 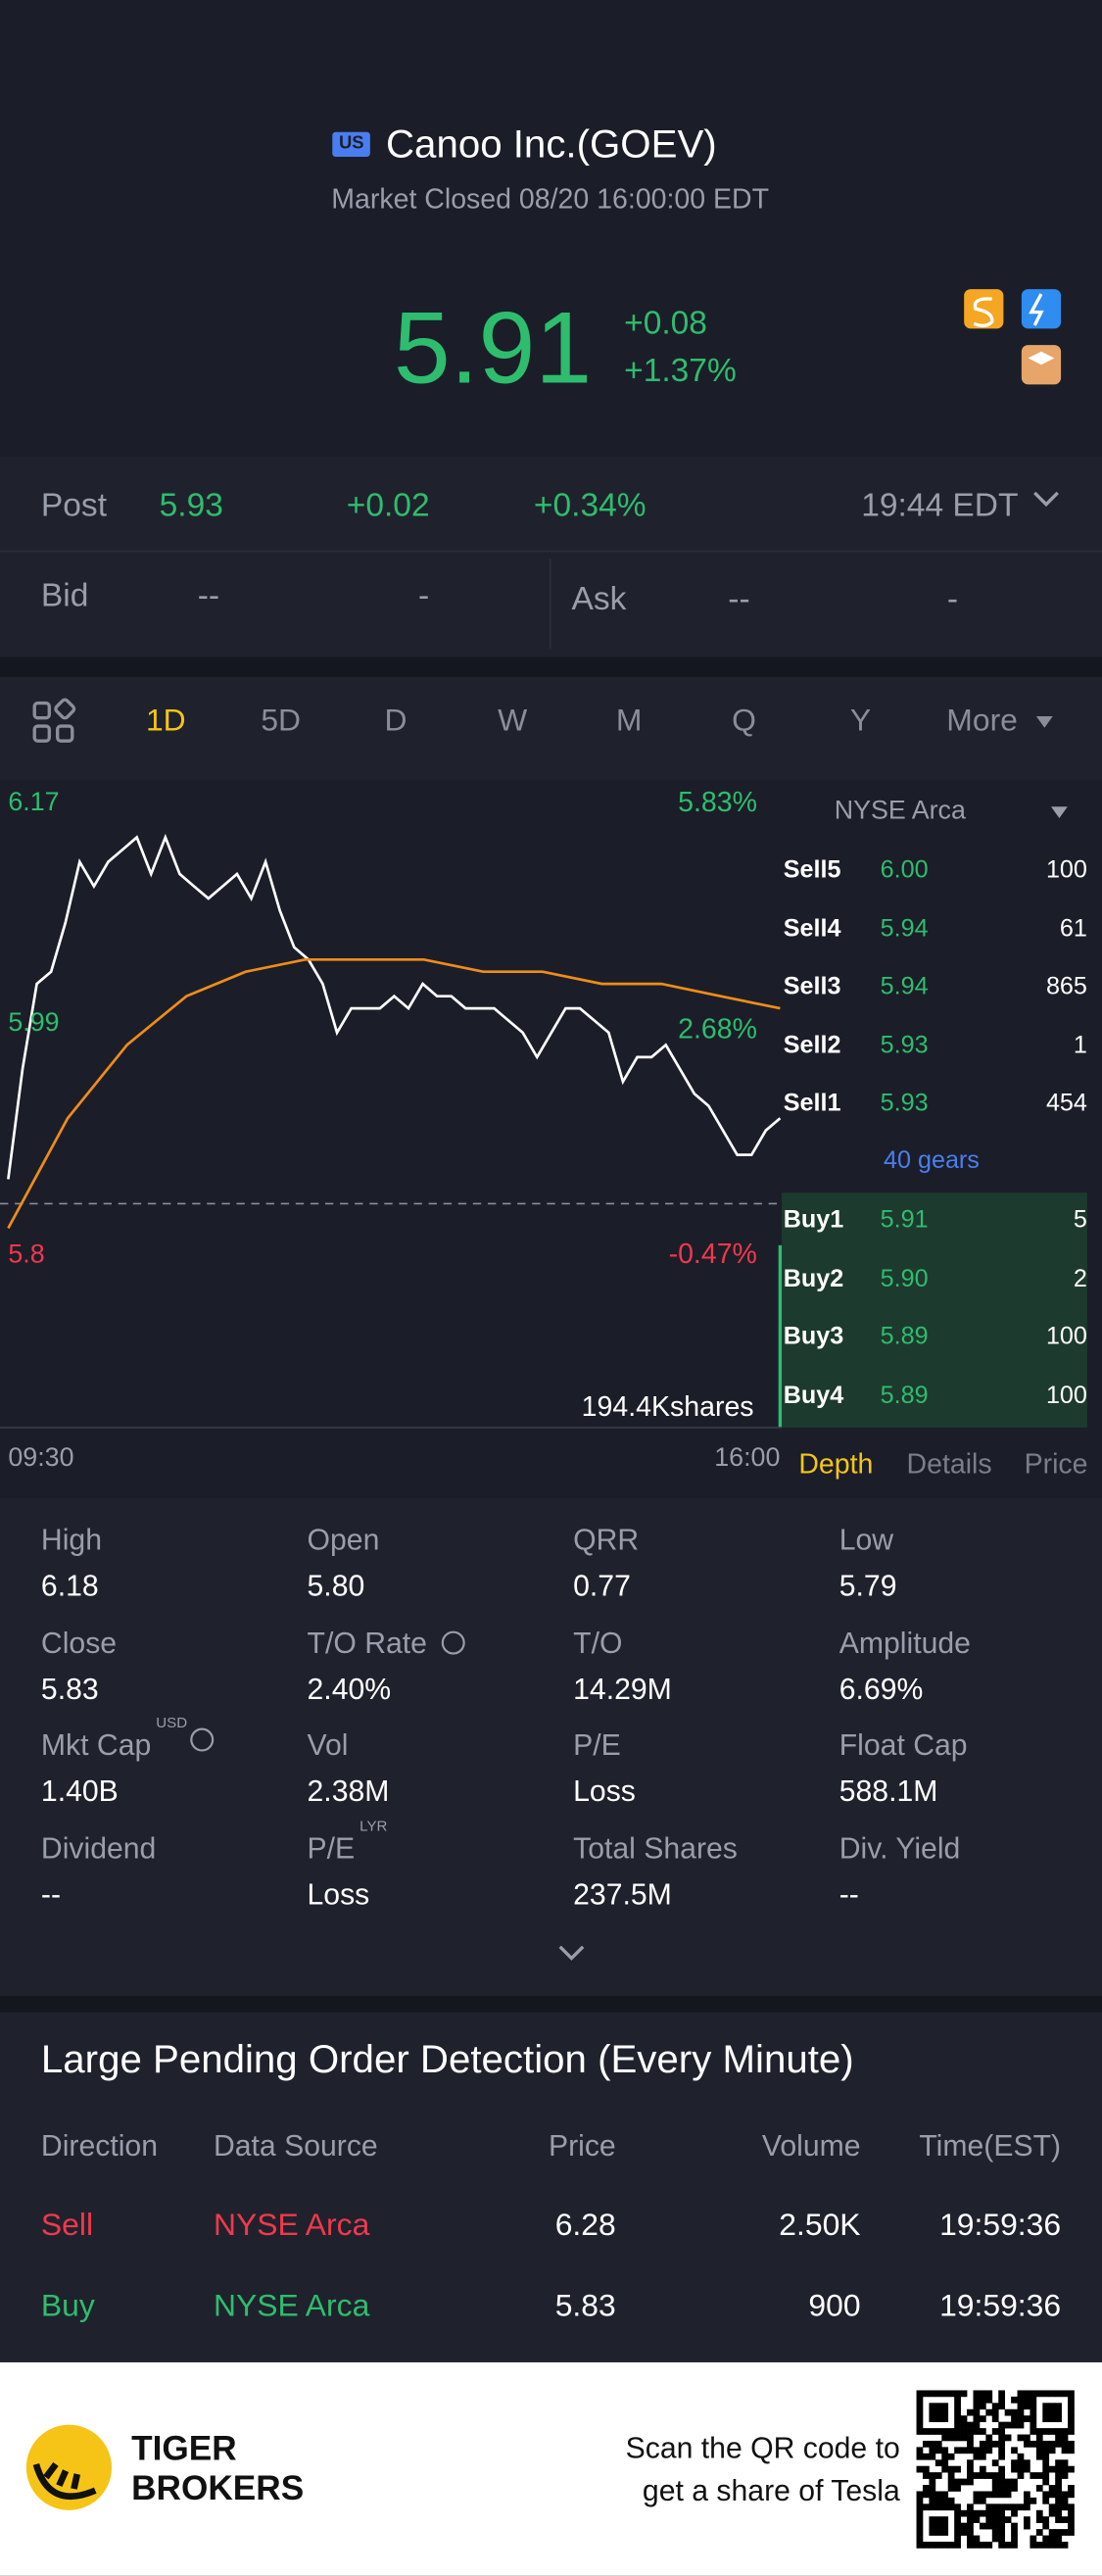 I want to click on book-tab: Price, so click(x=1056, y=1464).